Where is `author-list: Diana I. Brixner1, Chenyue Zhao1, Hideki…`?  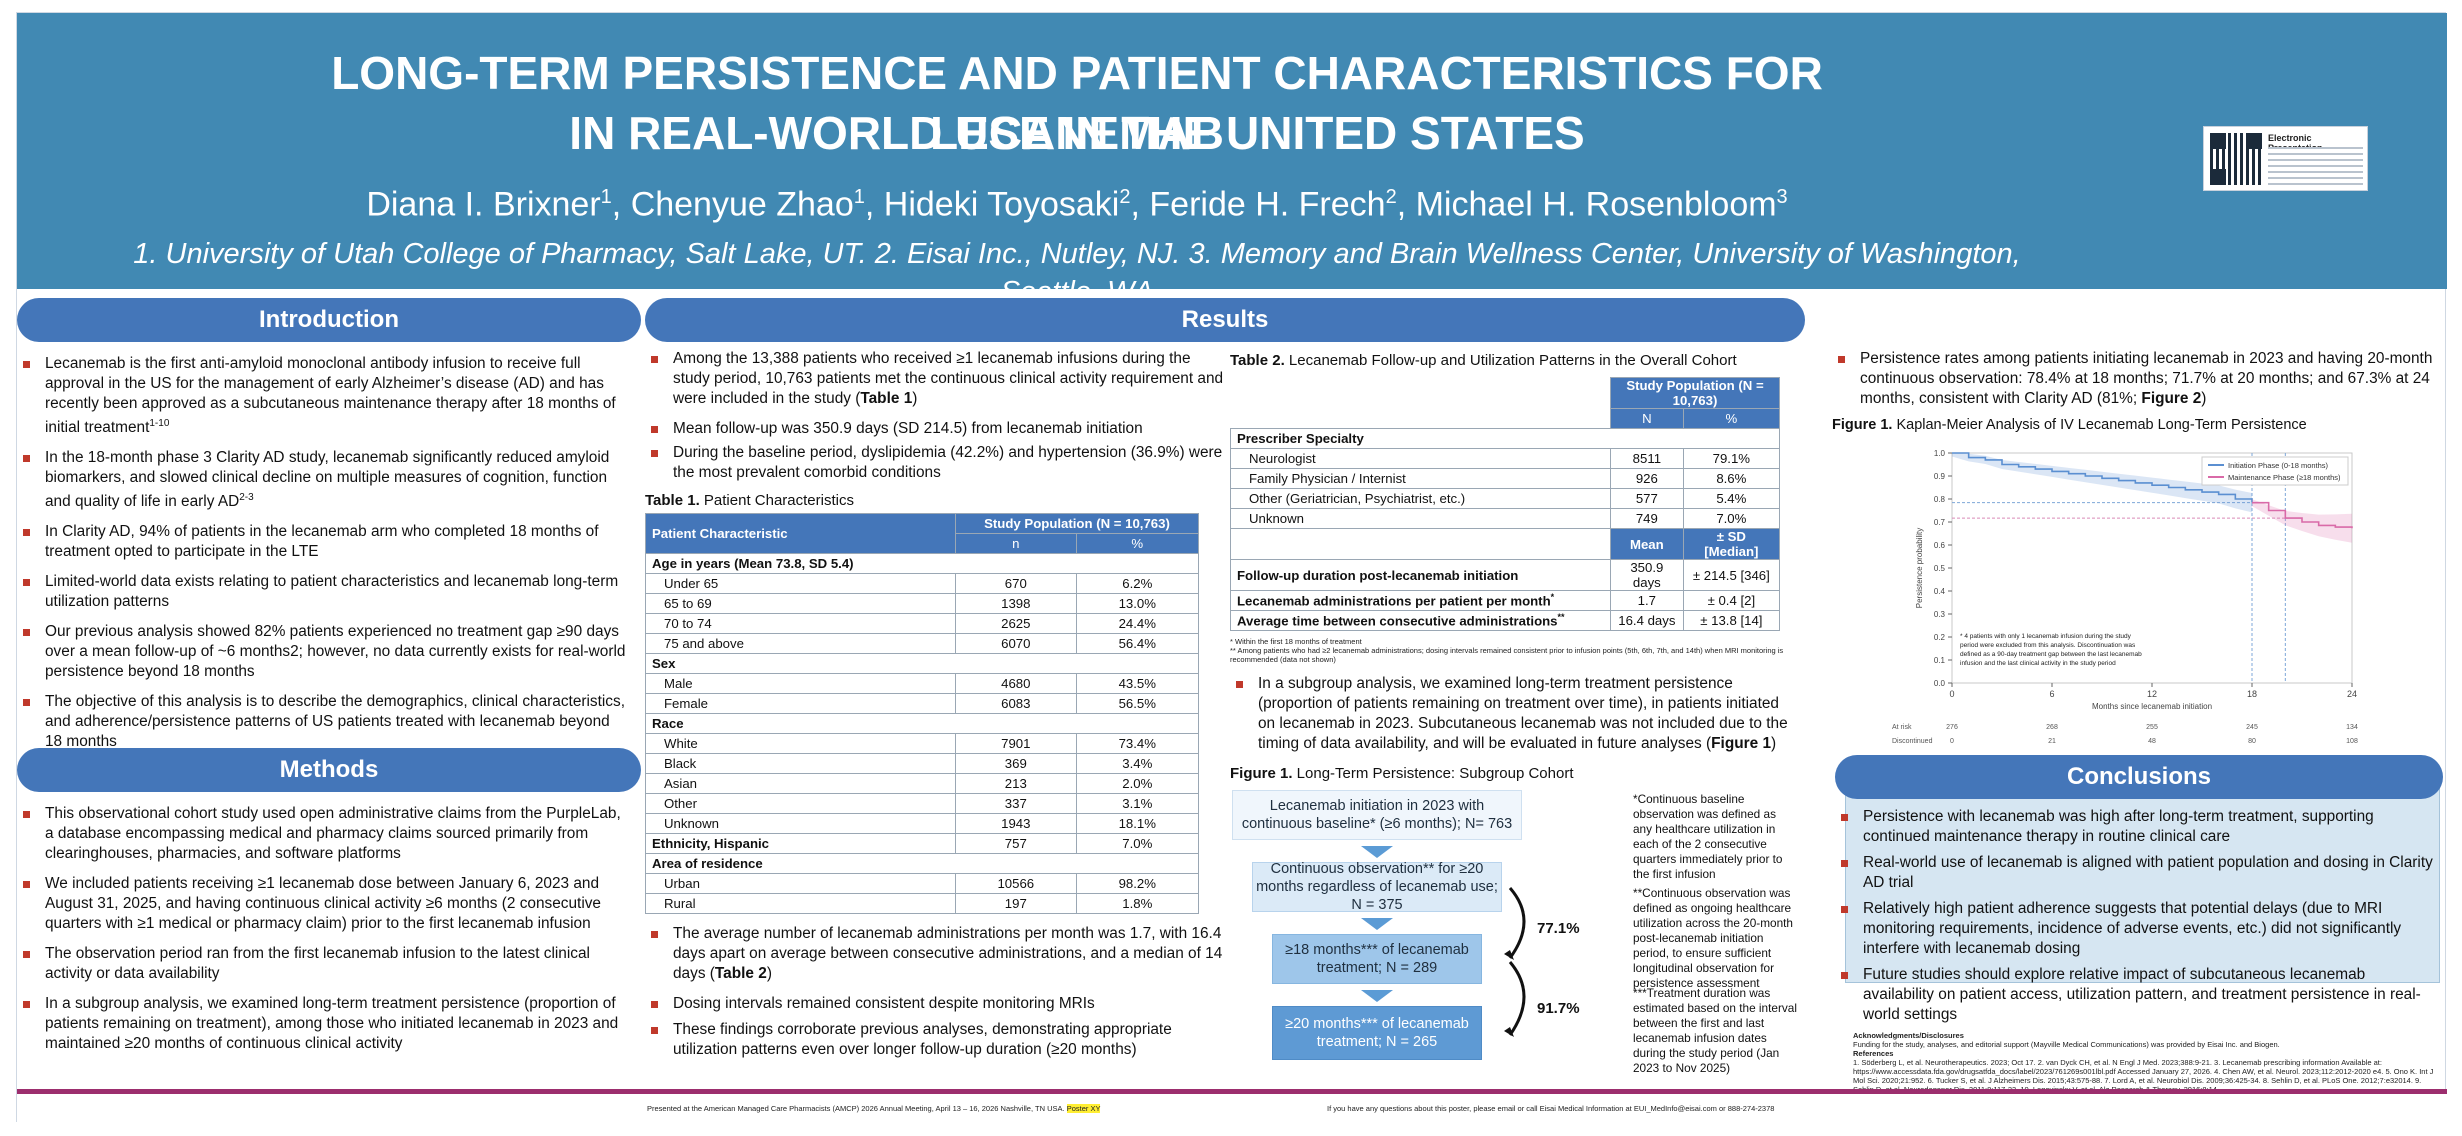
author-list: Diana I. Brixner1, Chenyue Zhao1, Hideki… is located at coordinates (1077, 204).